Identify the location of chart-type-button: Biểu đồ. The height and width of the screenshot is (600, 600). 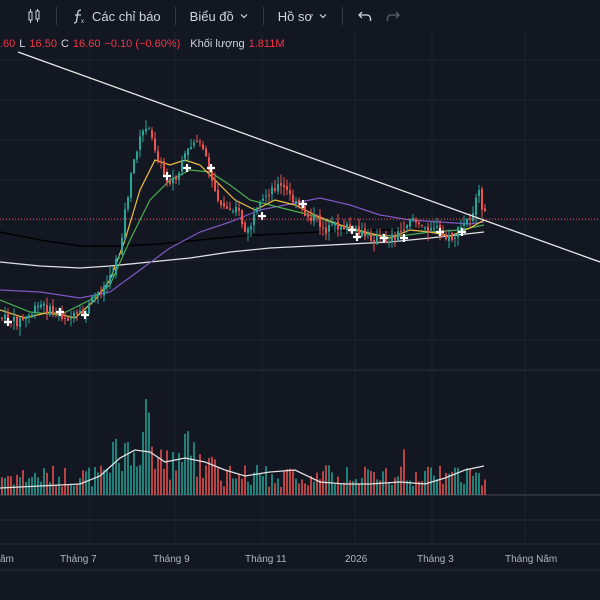
(219, 16).